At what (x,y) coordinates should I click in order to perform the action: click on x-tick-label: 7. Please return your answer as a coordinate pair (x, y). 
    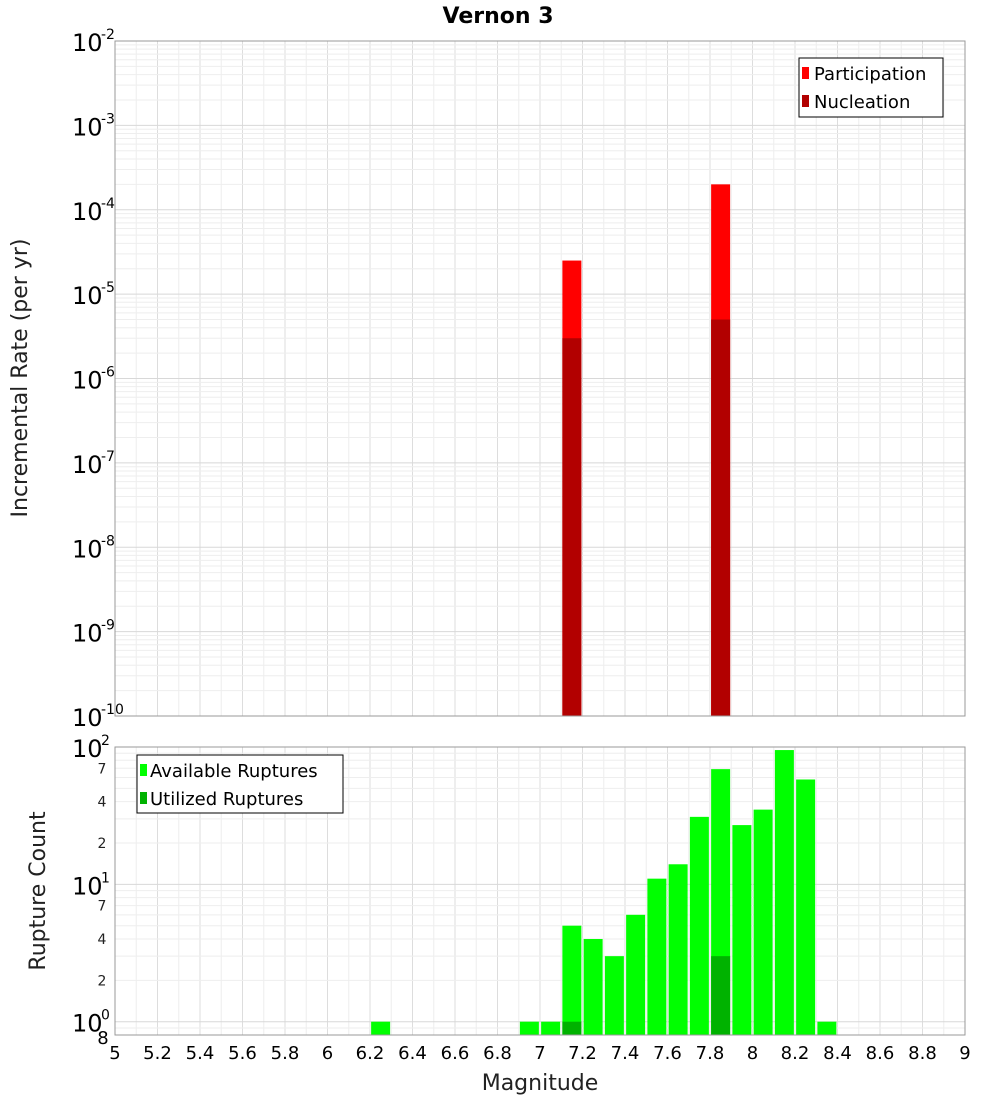
    Looking at the image, I should click on (539, 1053).